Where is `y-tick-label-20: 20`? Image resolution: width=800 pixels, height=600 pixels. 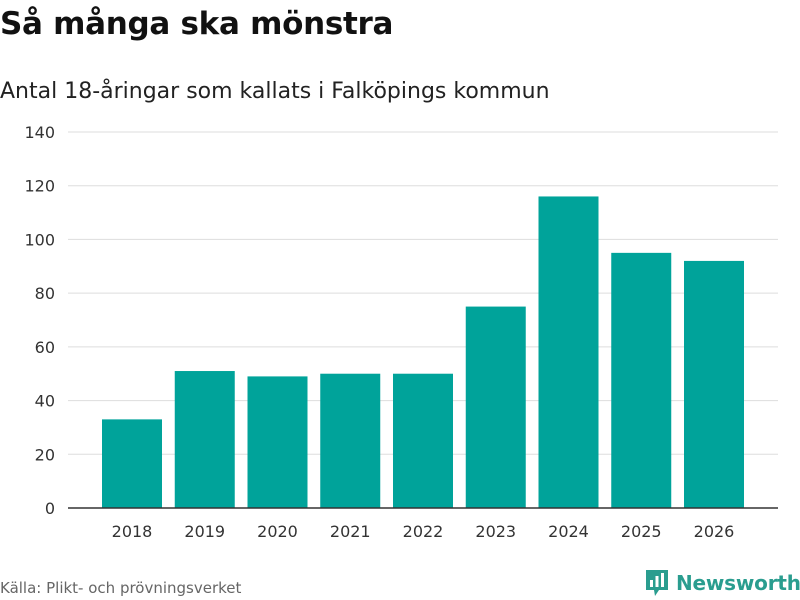 y-tick-label-20: 20 is located at coordinates (45, 454).